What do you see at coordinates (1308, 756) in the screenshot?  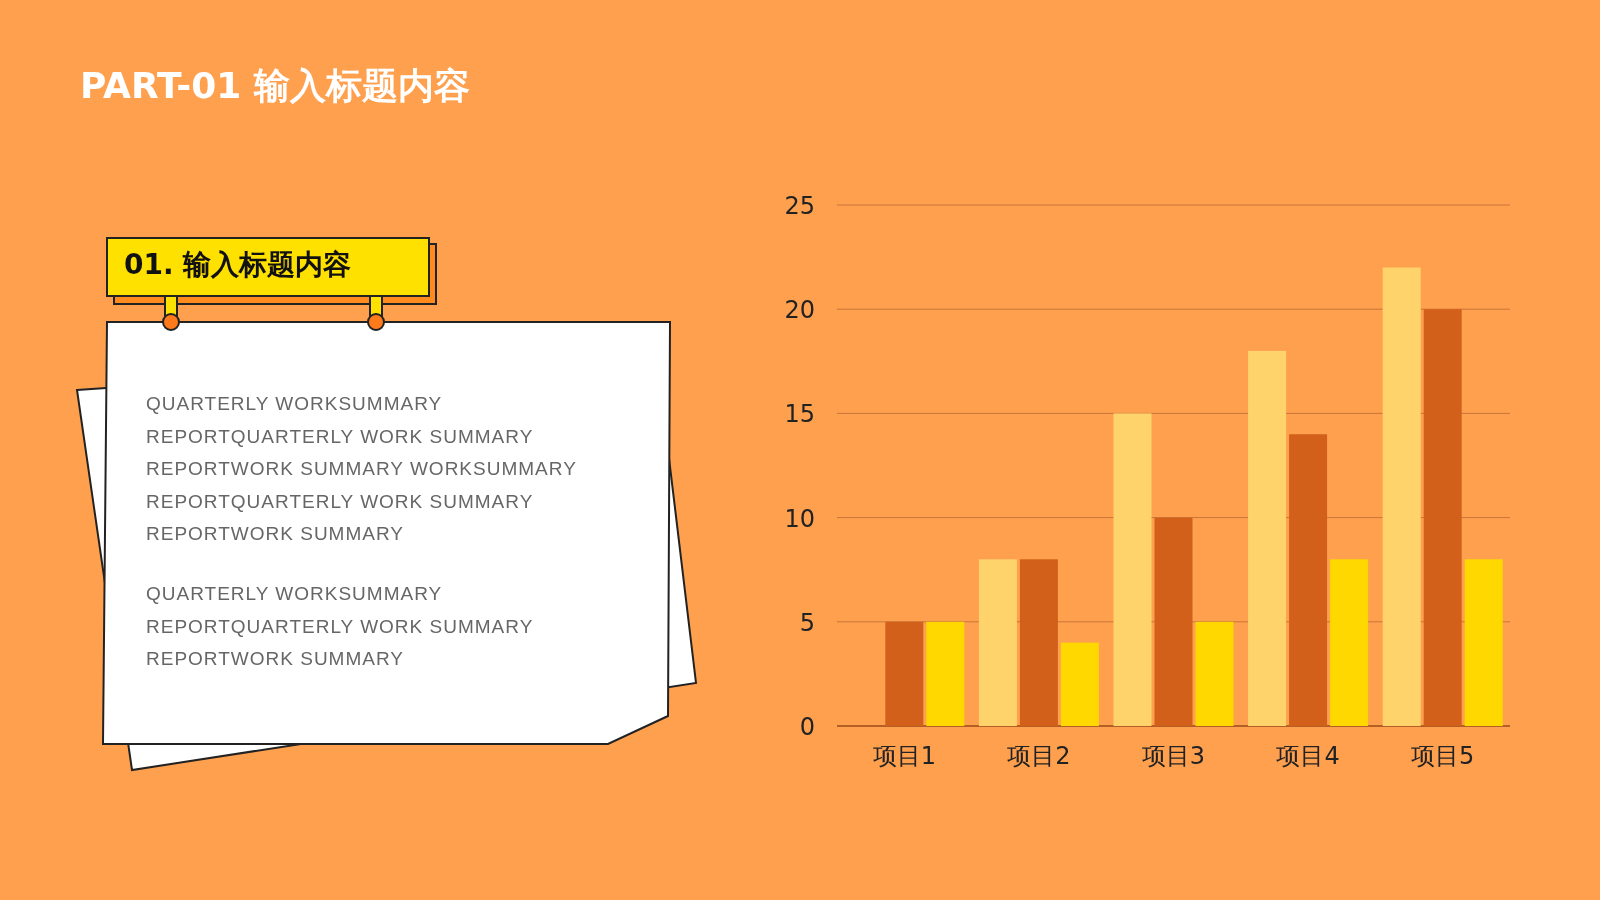 I see `x-tick-label: 项目4` at bounding box center [1308, 756].